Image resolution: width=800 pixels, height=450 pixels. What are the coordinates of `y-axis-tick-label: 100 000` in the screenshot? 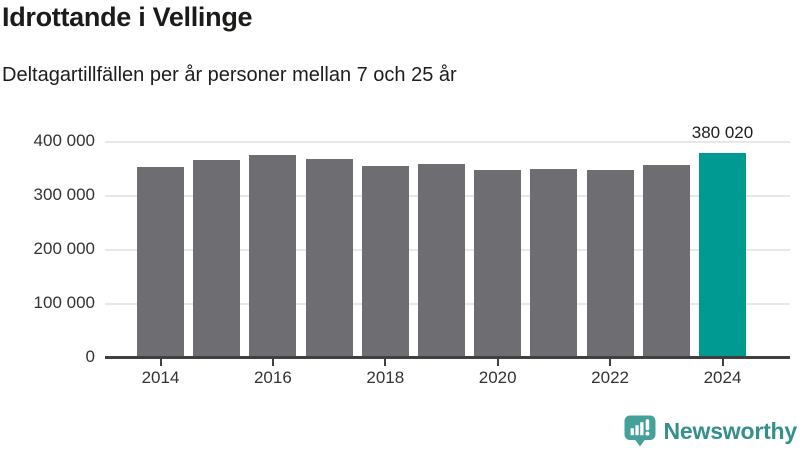 It's located at (64, 302).